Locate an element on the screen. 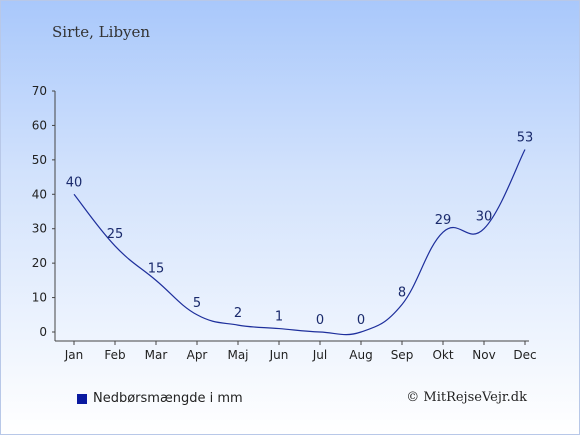  x-tick-label: Dec is located at coordinates (524, 355).